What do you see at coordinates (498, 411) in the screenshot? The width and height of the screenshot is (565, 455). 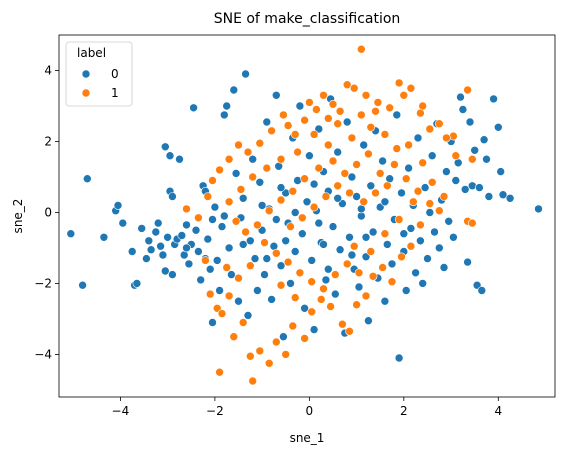 I see `x-tick-label: 4` at bounding box center [498, 411].